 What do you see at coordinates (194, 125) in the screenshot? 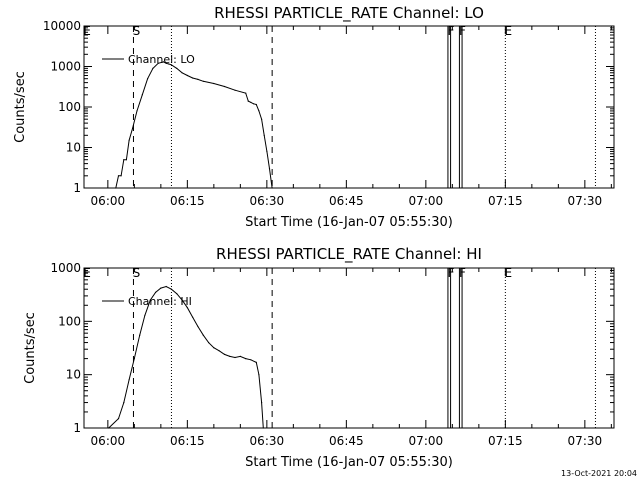
I see `data-series-line` at bounding box center [194, 125].